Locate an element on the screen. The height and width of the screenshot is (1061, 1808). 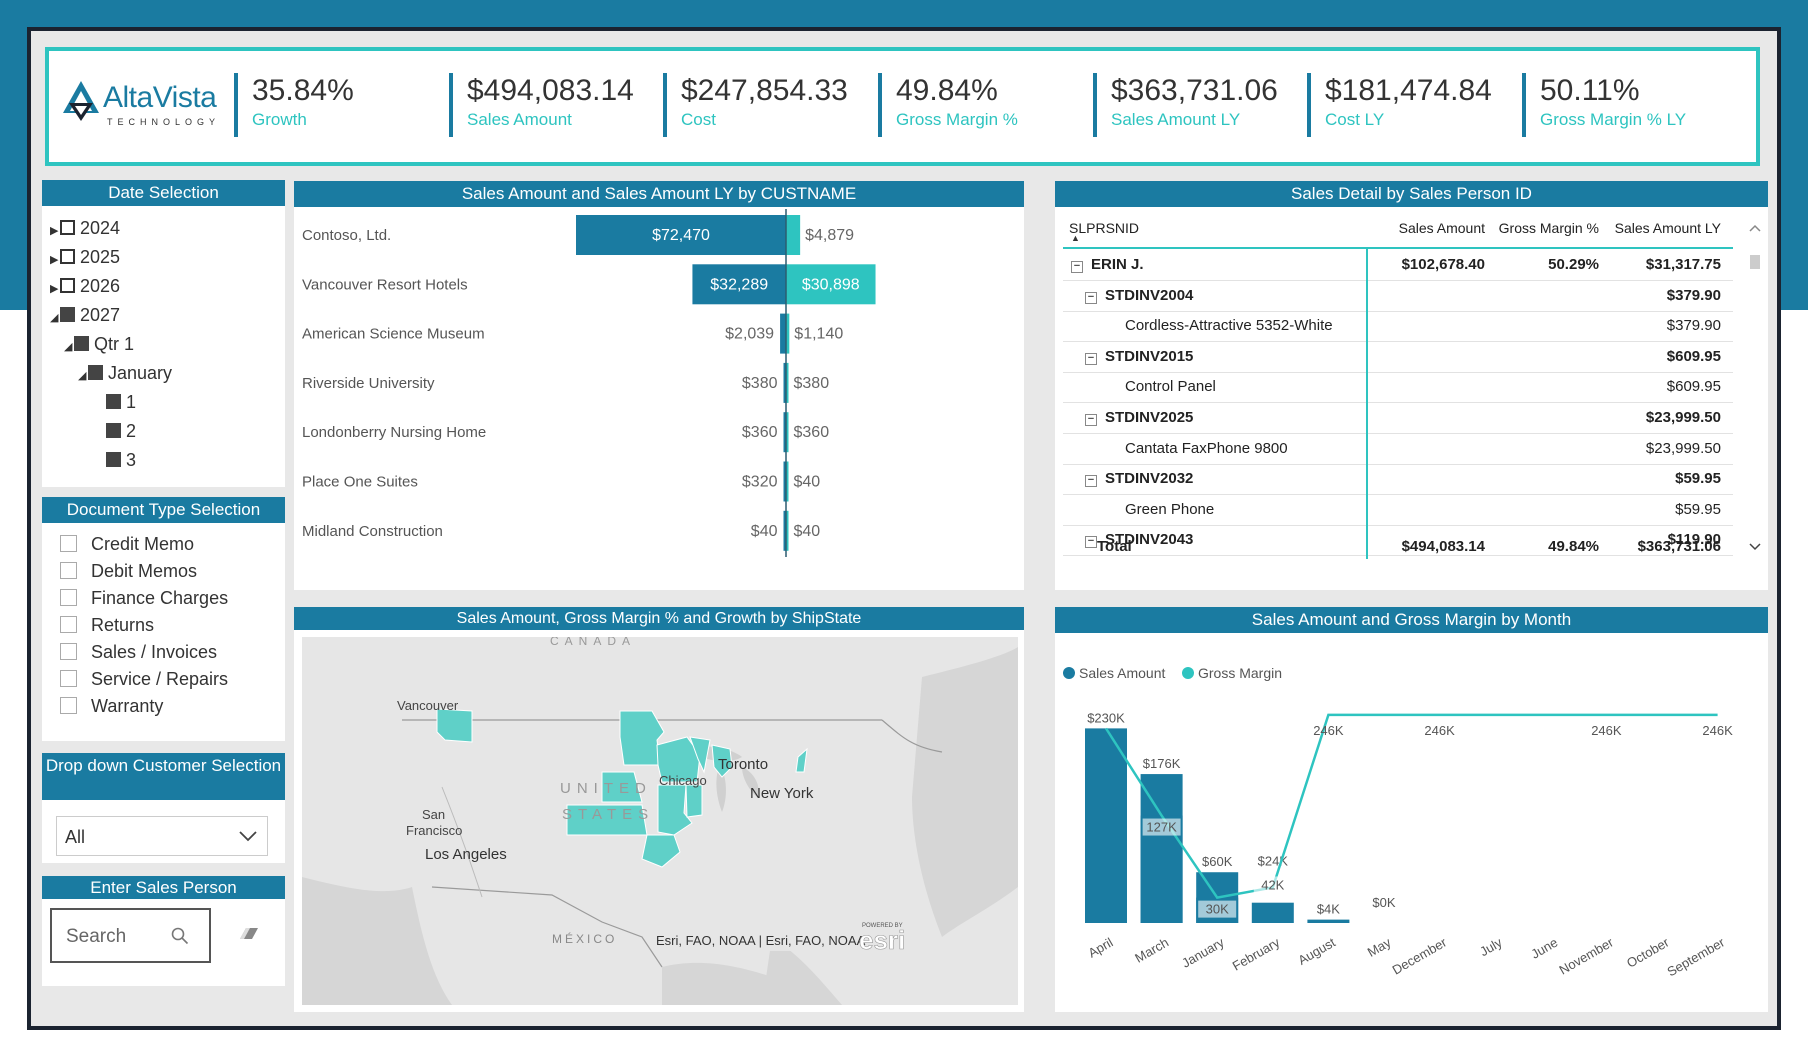
eraser-icon is located at coordinates (249, 934).